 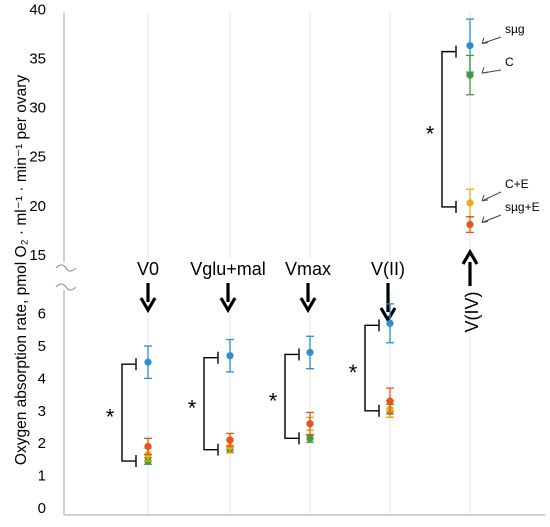 What do you see at coordinates (517, 184) in the screenshot?
I see `annotation-label-2: C+E` at bounding box center [517, 184].